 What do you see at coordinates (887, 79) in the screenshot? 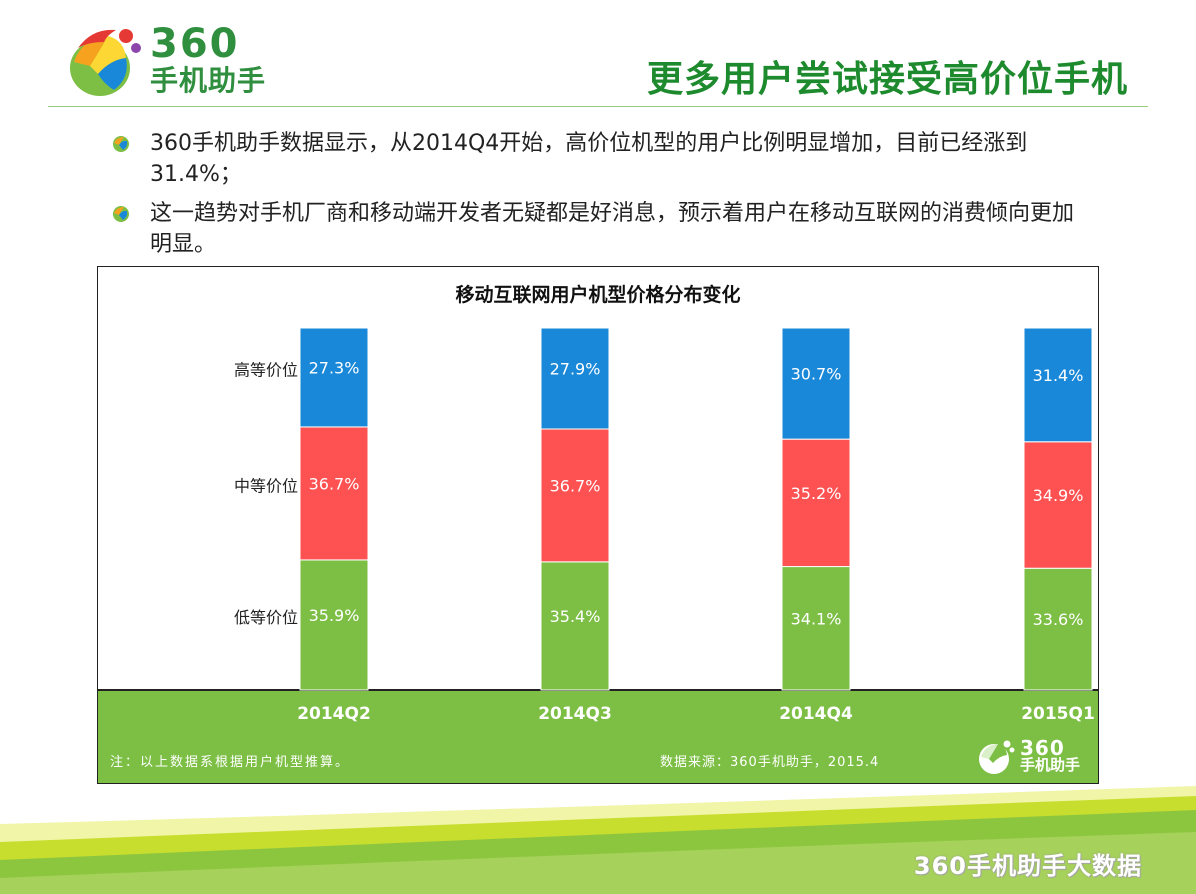
I see `page-title: 更多用户尝试接受高价位手机` at bounding box center [887, 79].